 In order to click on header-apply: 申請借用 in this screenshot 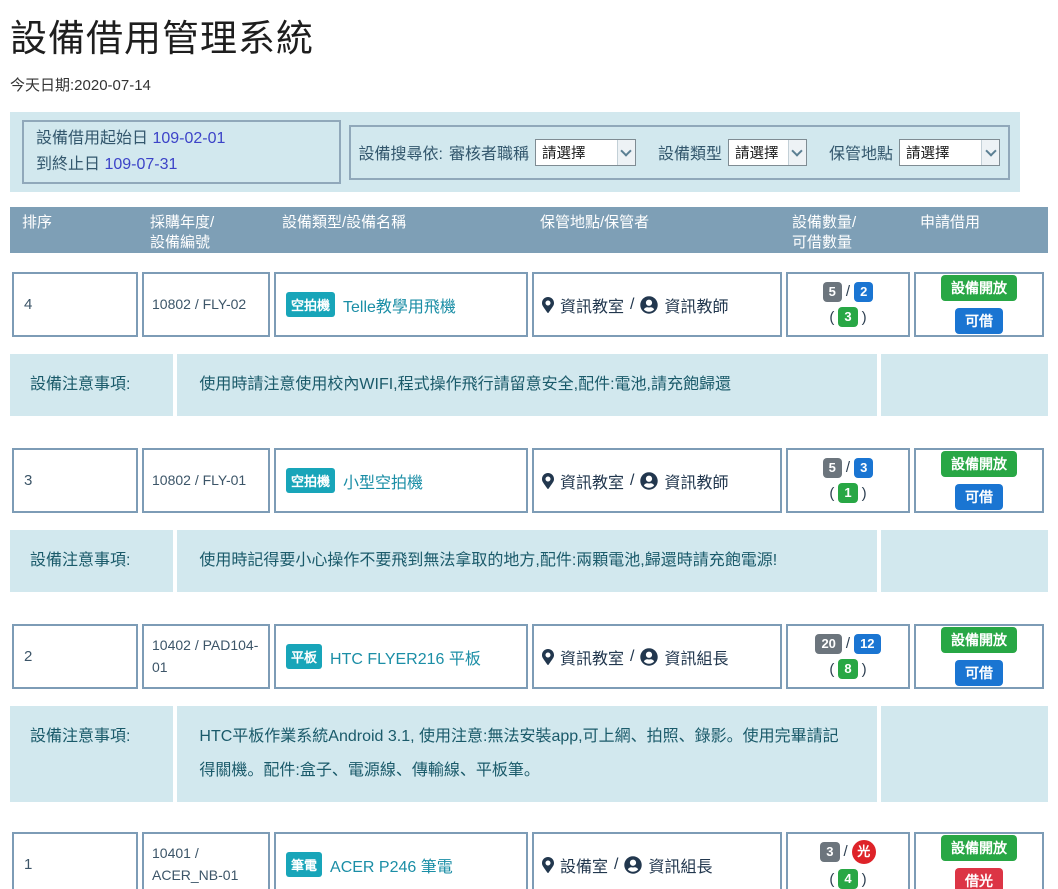, I will do `click(950, 222)`.